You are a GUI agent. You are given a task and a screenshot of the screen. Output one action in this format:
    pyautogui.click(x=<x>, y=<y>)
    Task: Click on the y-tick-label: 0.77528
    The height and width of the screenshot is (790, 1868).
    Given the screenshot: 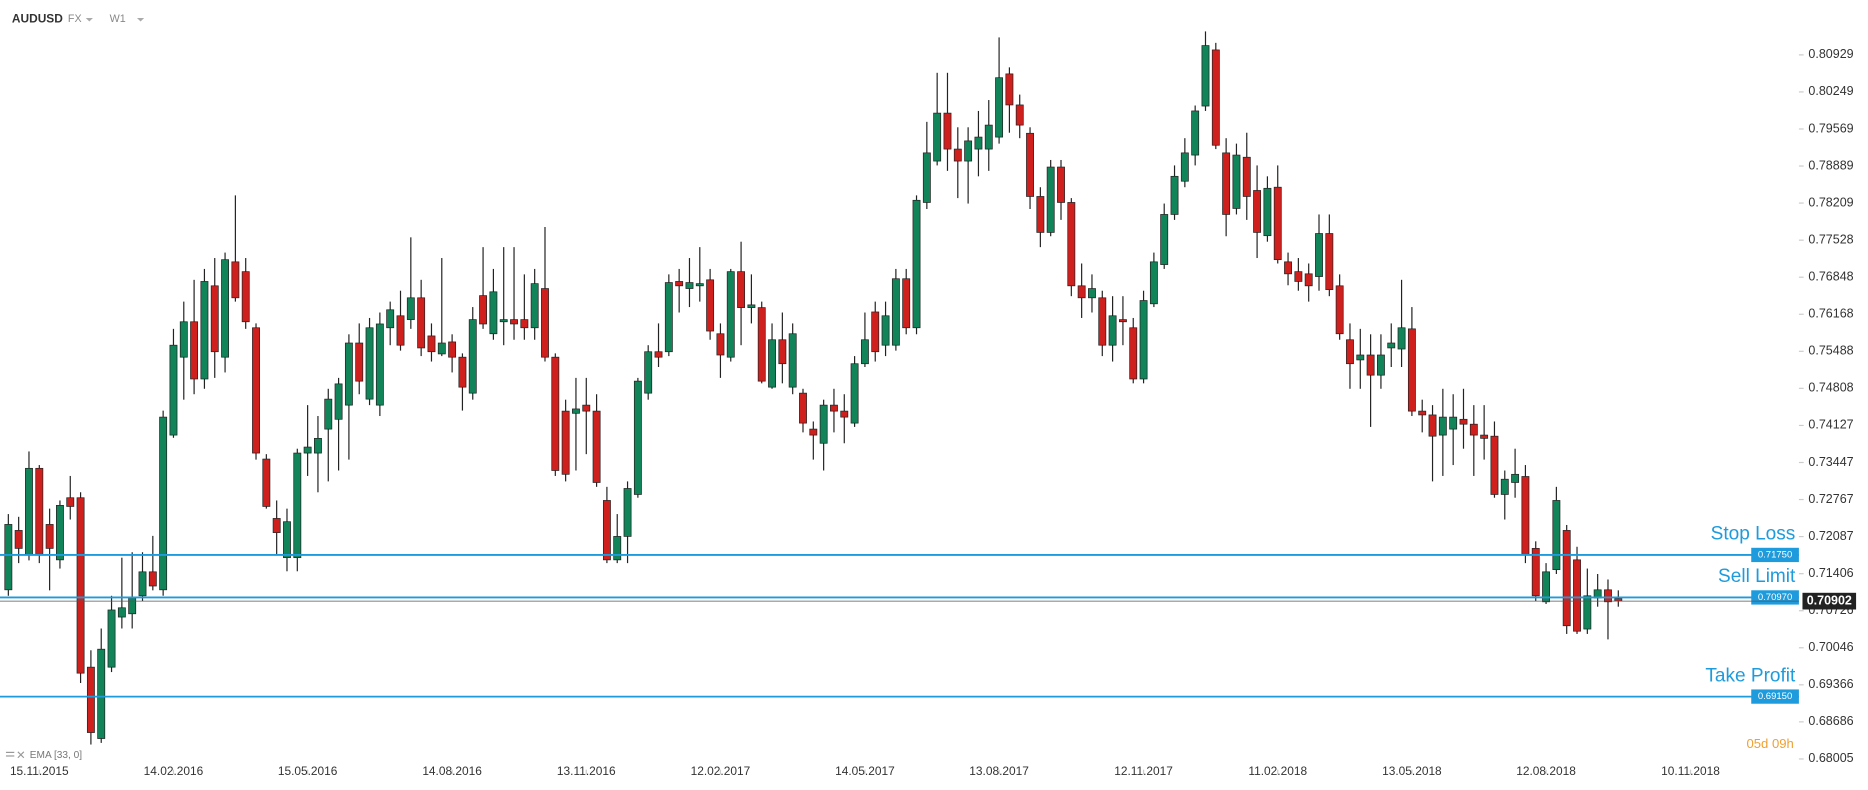 What is the action you would take?
    pyautogui.click(x=1830, y=239)
    